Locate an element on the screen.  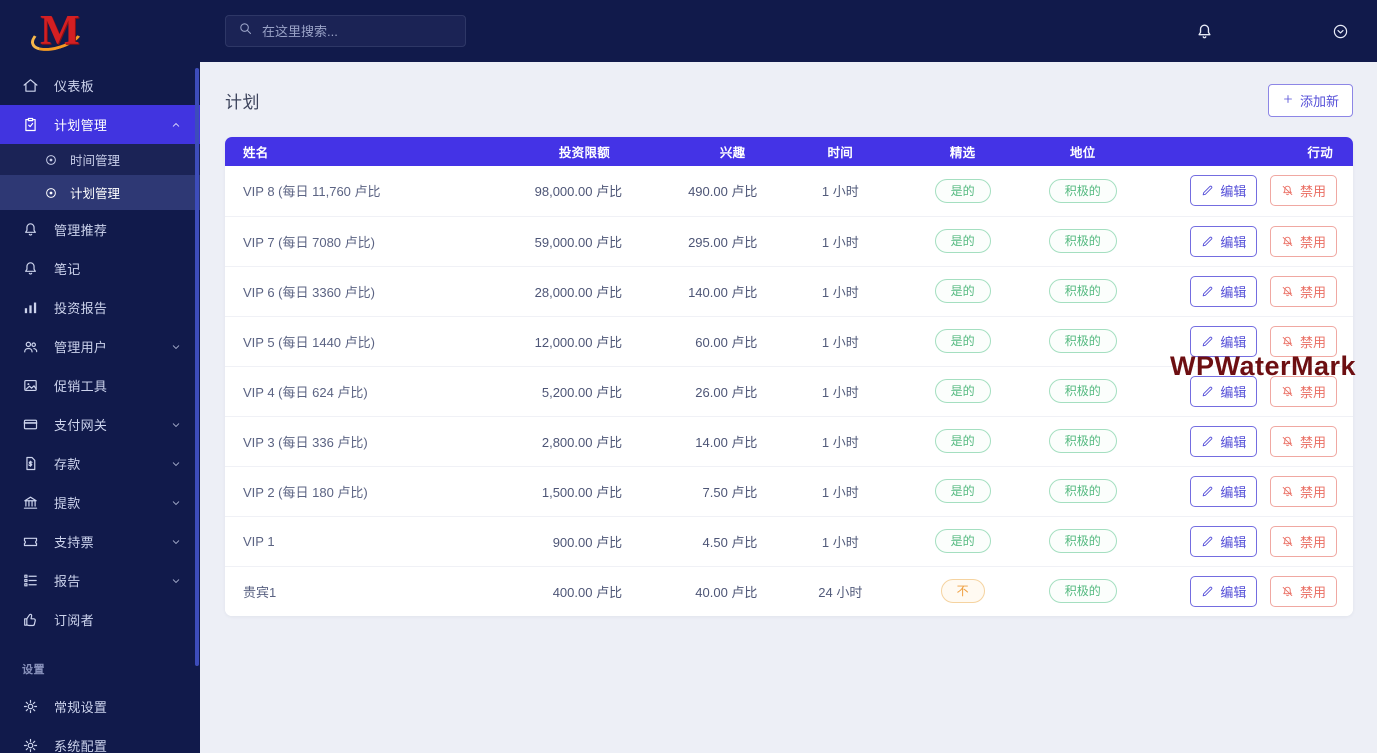
logo-icon: M is located at coordinates (57, 31).